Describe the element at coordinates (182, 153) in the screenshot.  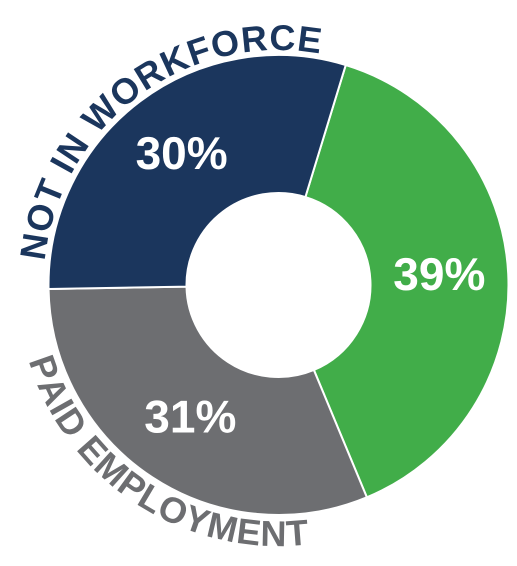
I see `data-label: 30%` at that location.